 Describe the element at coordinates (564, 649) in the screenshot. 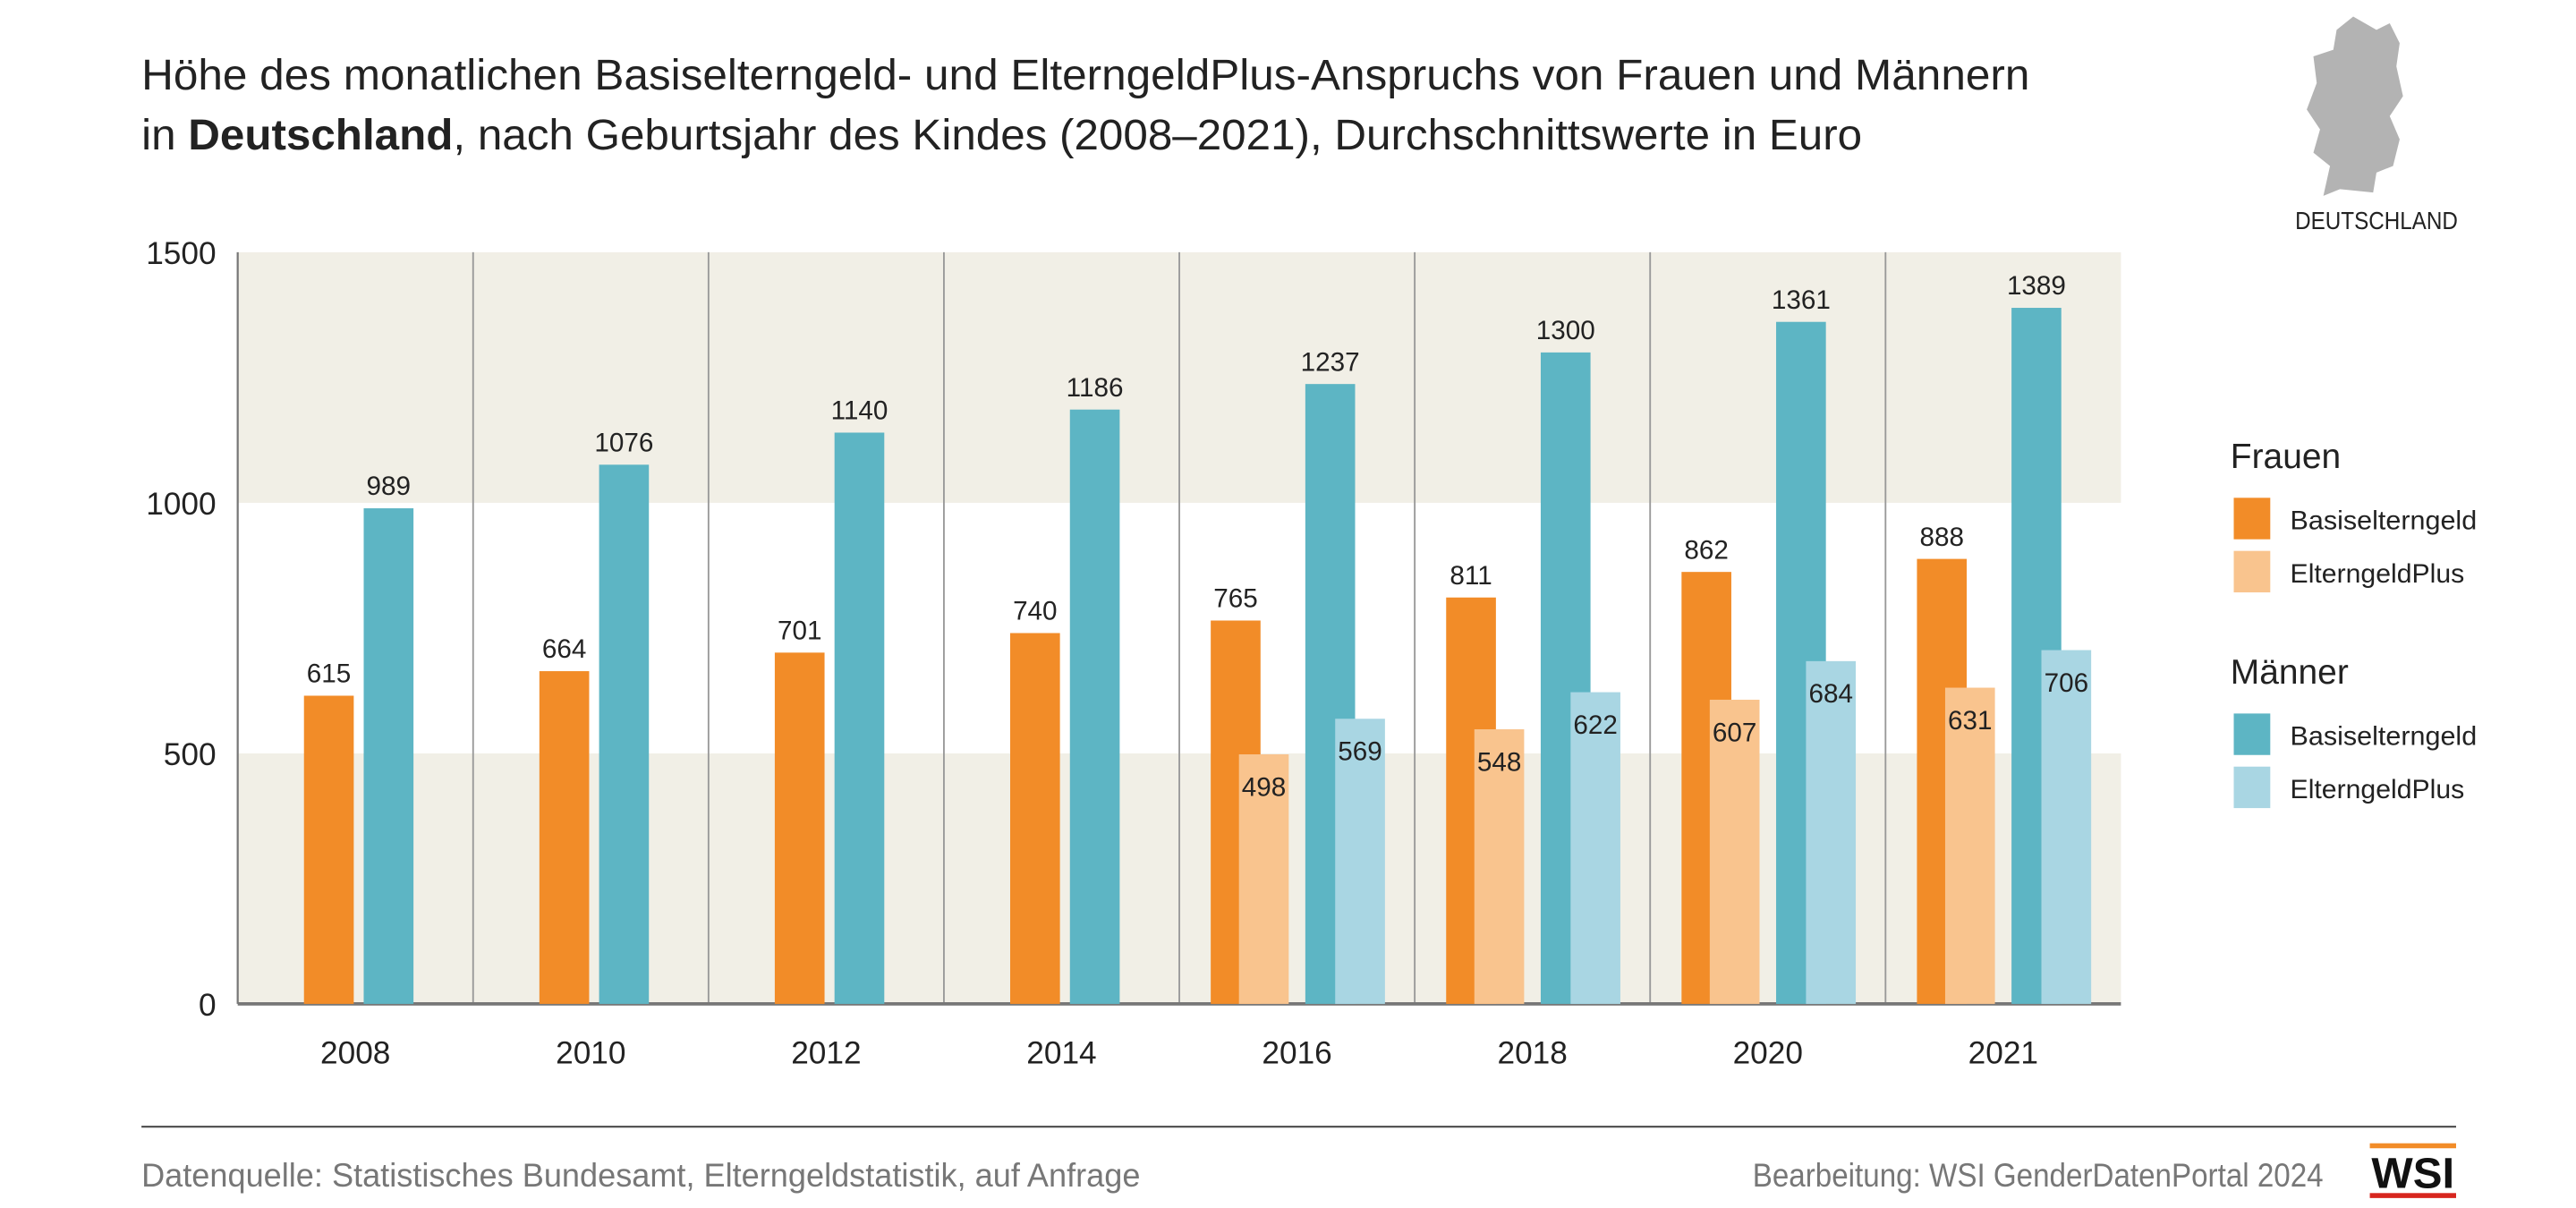

I see `value-label: 664` at that location.